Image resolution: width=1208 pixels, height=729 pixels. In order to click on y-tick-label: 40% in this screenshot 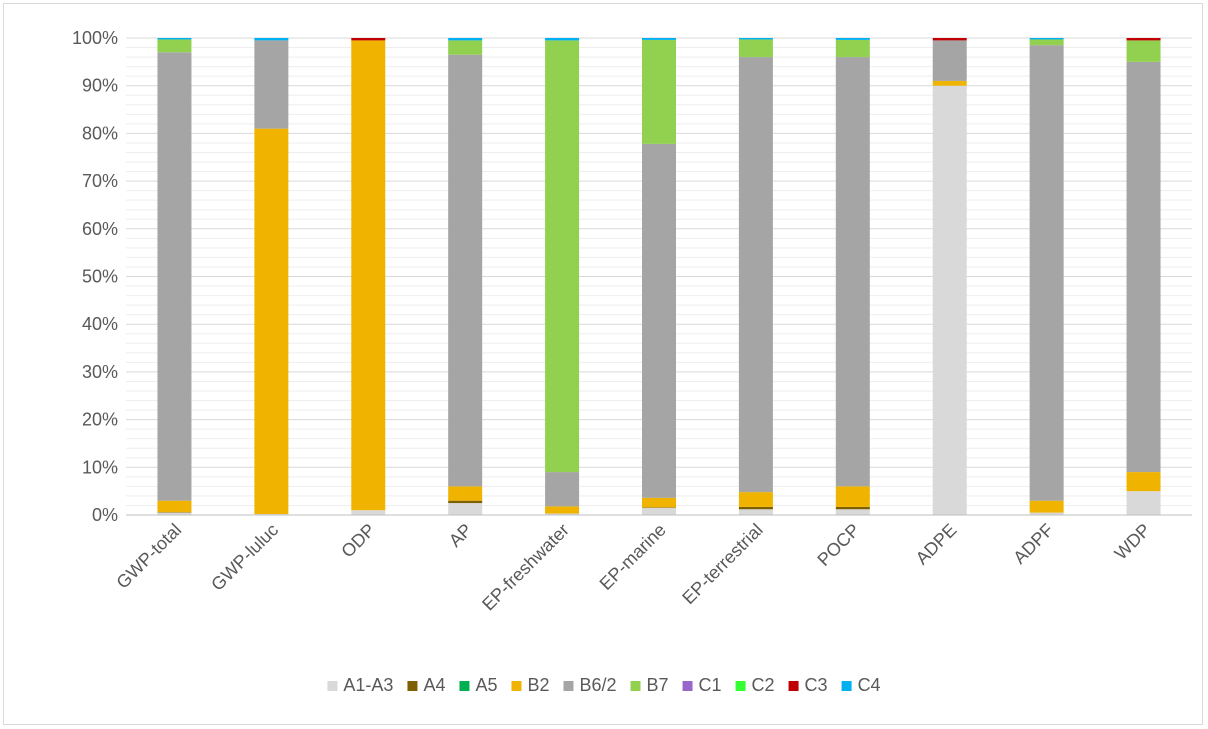, I will do `click(100, 324)`.